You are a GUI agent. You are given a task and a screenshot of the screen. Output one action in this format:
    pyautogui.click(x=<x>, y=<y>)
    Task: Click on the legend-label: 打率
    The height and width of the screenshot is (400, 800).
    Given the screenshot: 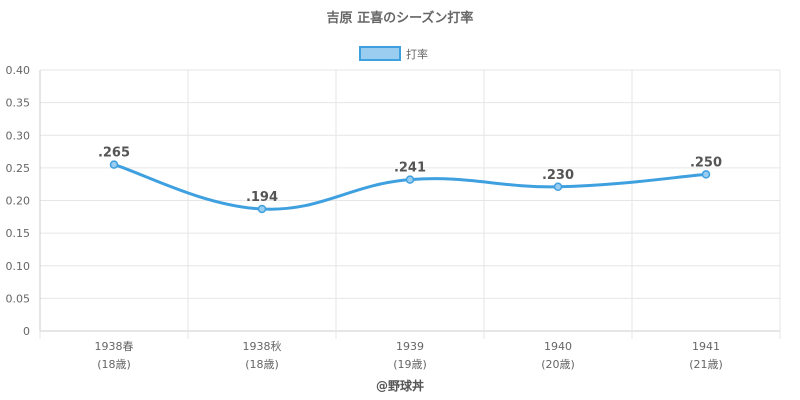 What is the action you would take?
    pyautogui.click(x=417, y=54)
    